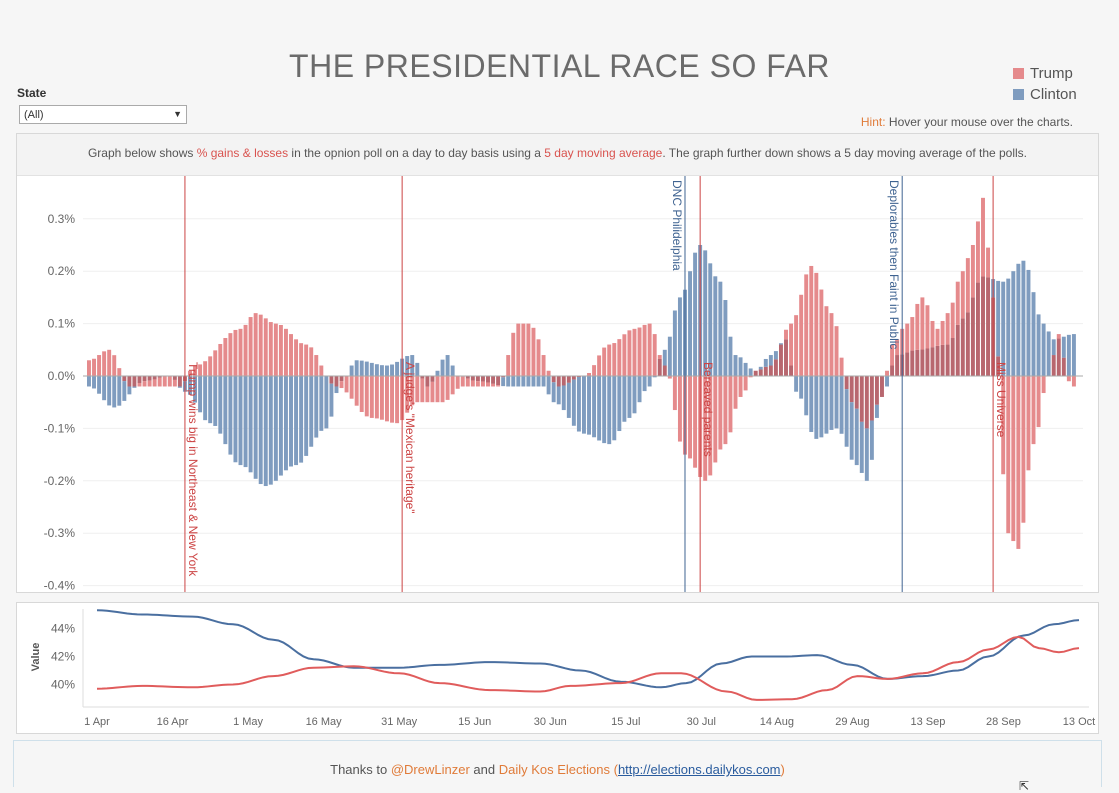 This screenshot has height=793, width=1119. What do you see at coordinates (1018, 94) in the screenshot?
I see `legend-swatch-clinton` at bounding box center [1018, 94].